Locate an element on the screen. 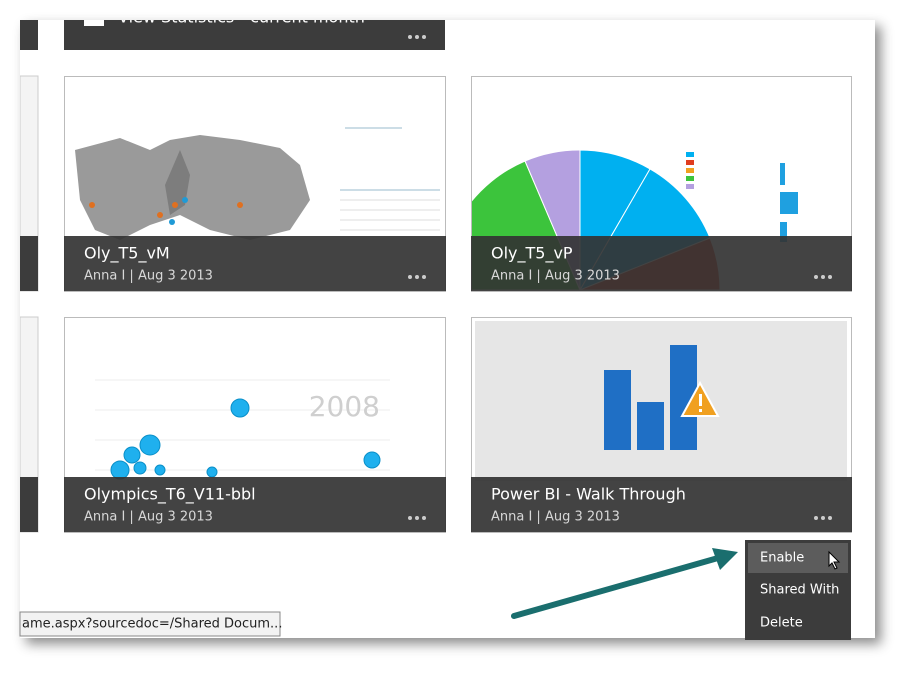 The image size is (917, 685). thumbnail is located at coordinates (661, 401).